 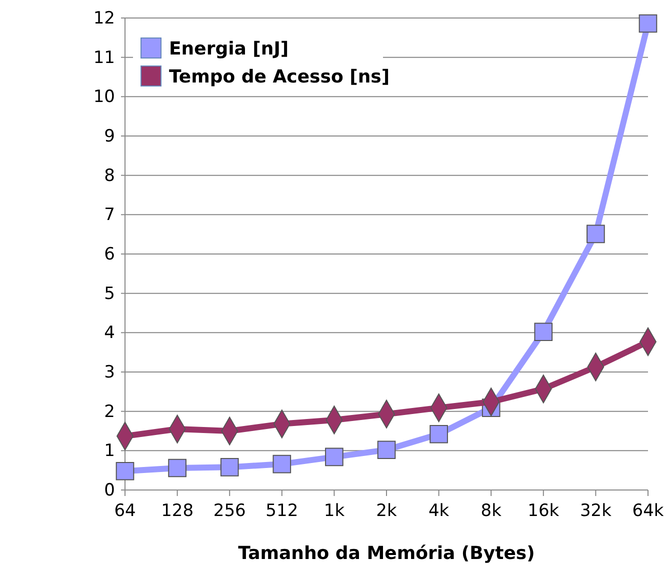 What do you see at coordinates (491, 511) in the screenshot?
I see `x-tick-label: 8k` at bounding box center [491, 511].